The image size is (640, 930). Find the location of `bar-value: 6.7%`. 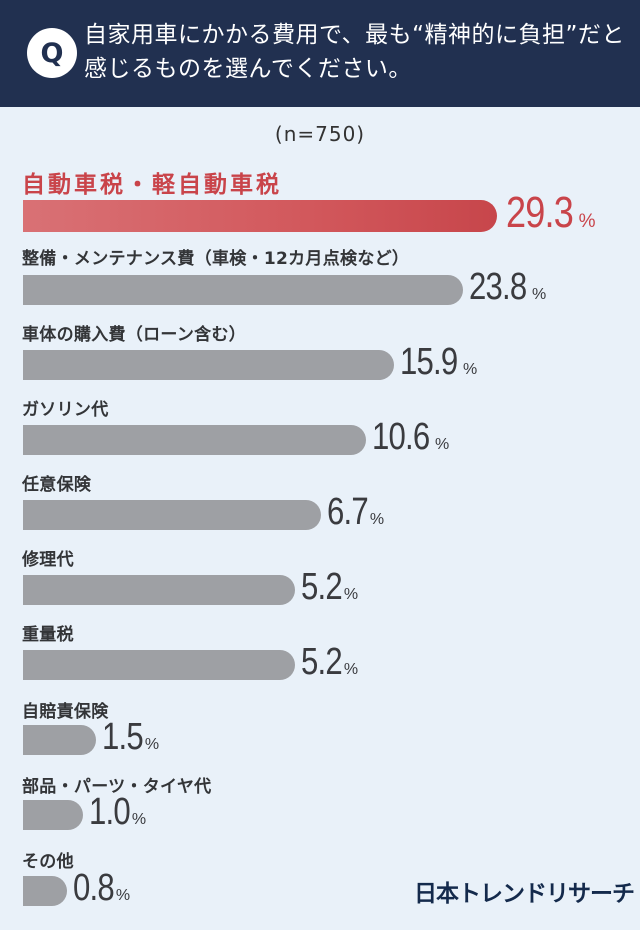

bar-value: 6.7% is located at coordinates (355, 512).